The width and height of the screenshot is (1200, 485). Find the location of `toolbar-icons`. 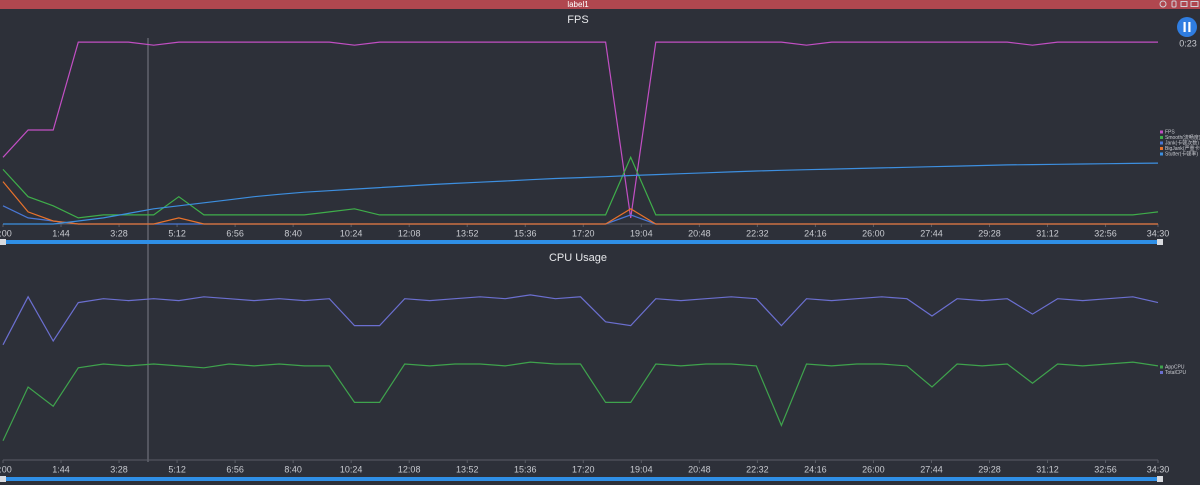

toolbar-icons is located at coordinates (1179, 4).